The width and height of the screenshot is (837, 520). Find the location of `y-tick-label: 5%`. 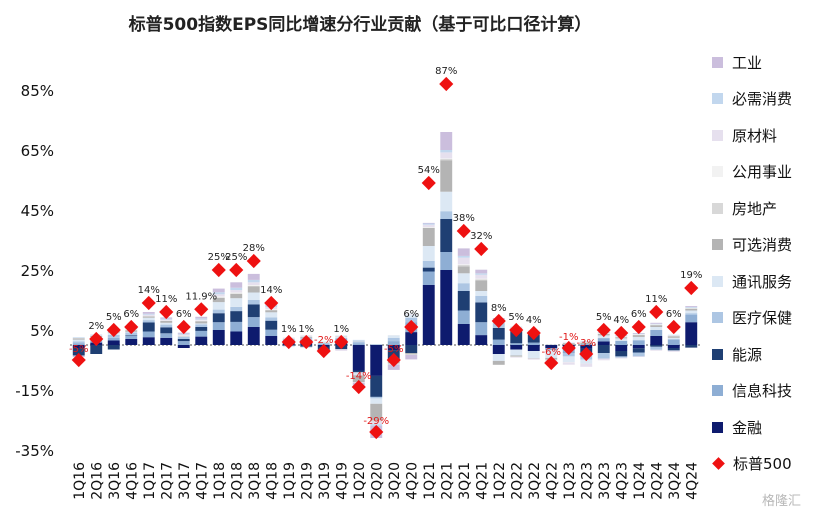

y-tick-label: 5% is located at coordinates (42, 331).